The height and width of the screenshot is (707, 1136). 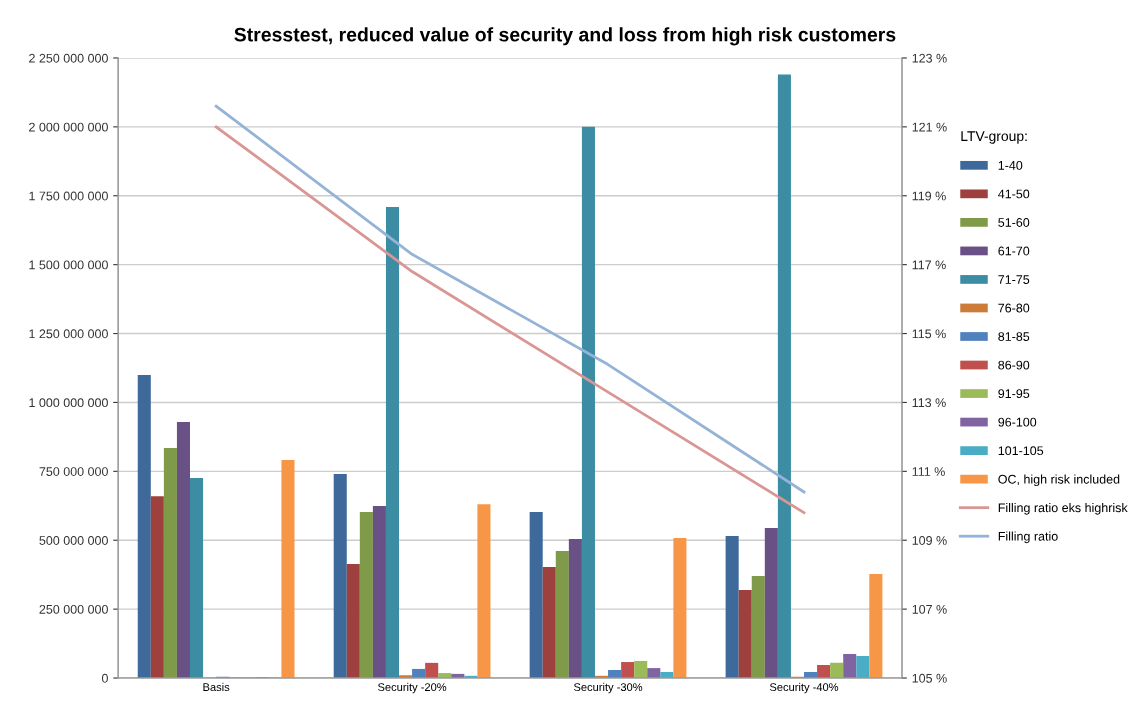 What do you see at coordinates (1010, 165) in the screenshot?
I see `legend-label: 1-40` at bounding box center [1010, 165].